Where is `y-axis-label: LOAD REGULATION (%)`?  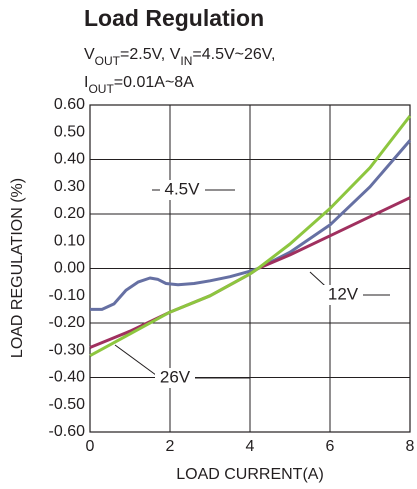
y-axis-label: LOAD REGULATION (%) is located at coordinates (17, 268).